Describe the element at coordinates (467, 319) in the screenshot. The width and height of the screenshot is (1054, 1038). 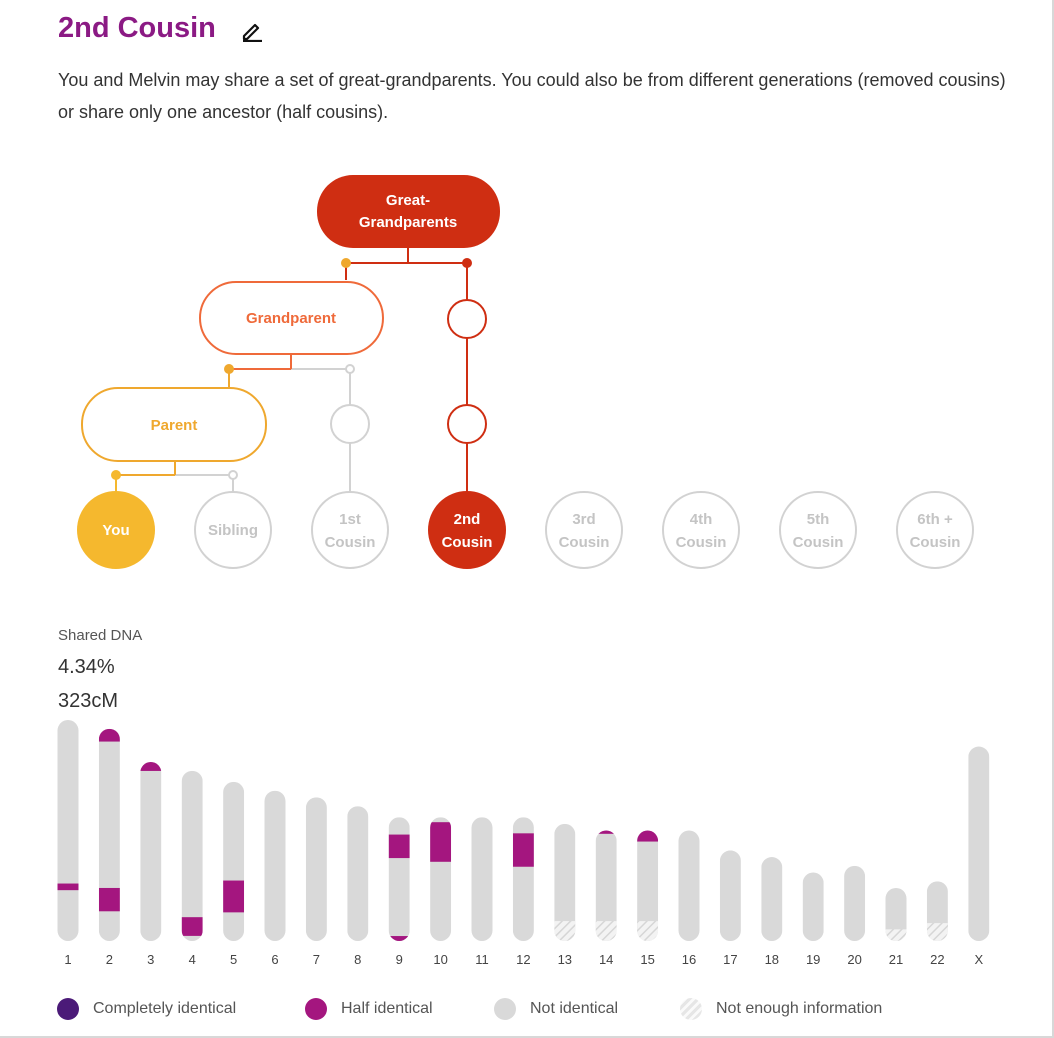
I see `cousin-line-ancestor-ring` at that location.